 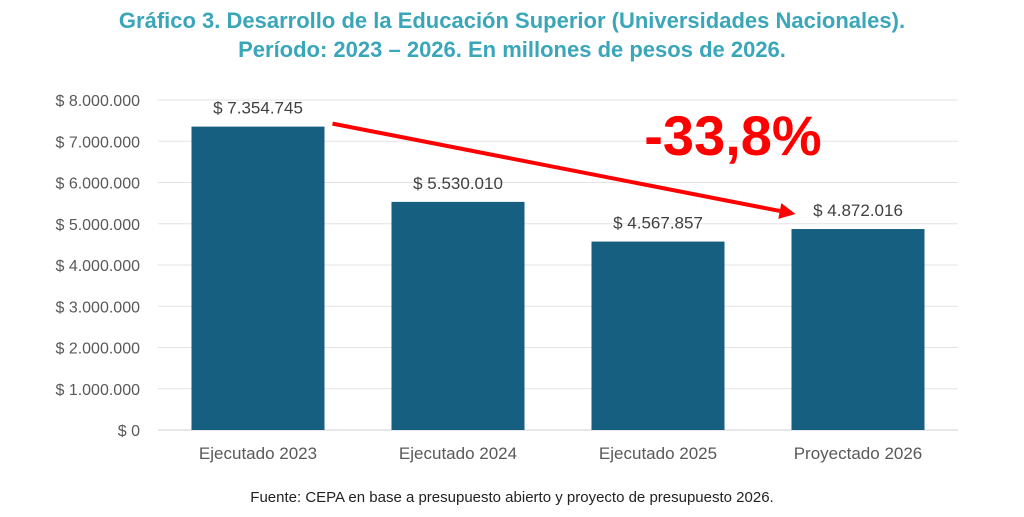 I want to click on y-tick-label: $ 4.000.000, so click(x=97, y=266).